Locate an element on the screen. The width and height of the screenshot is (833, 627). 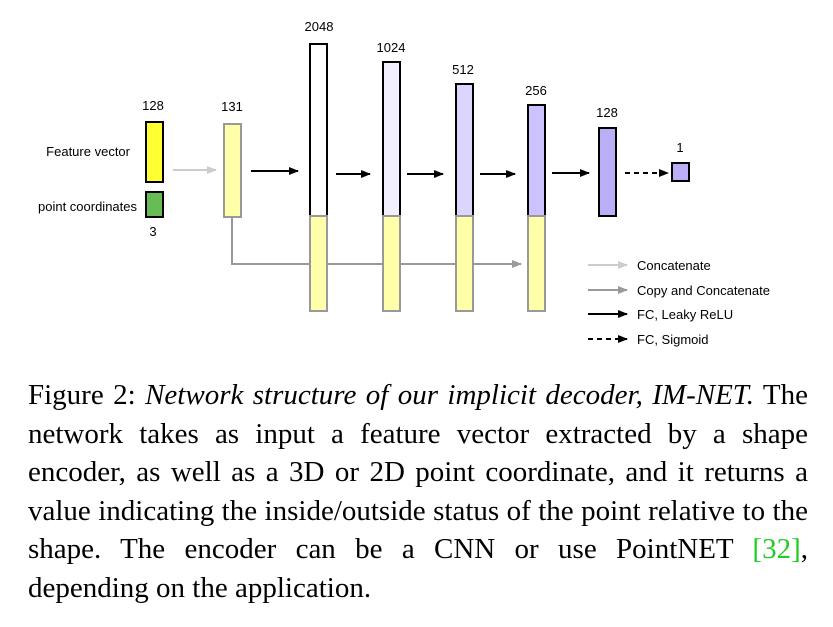
point-coordinates-label: point coordinates is located at coordinates (88, 206).